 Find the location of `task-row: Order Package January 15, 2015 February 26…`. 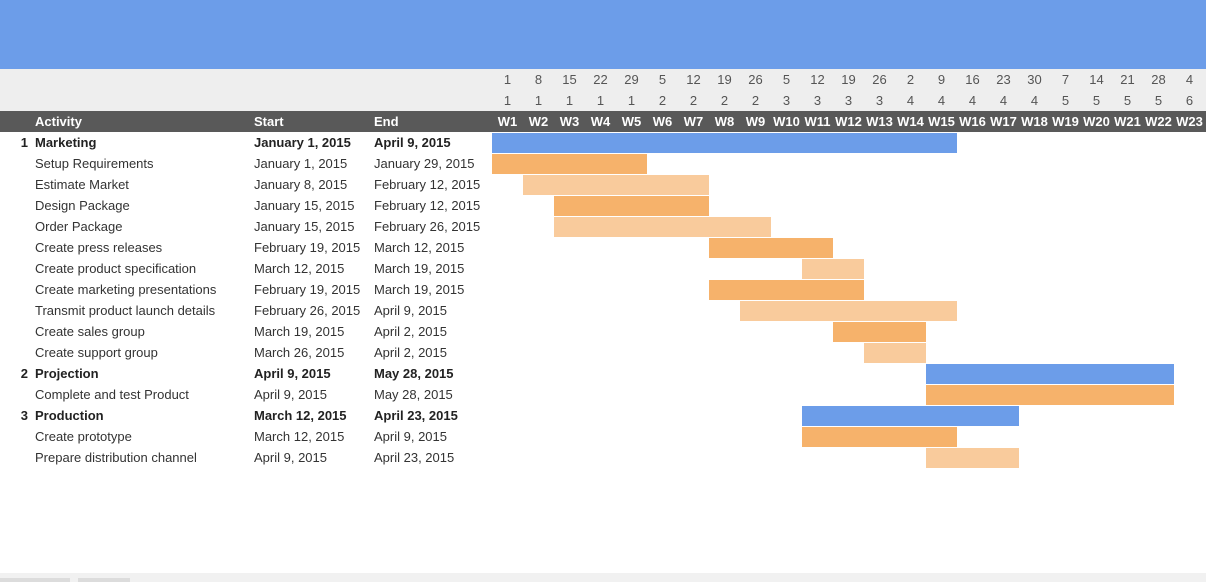

task-row: Order Package January 15, 2015 February 26… is located at coordinates (603, 226).